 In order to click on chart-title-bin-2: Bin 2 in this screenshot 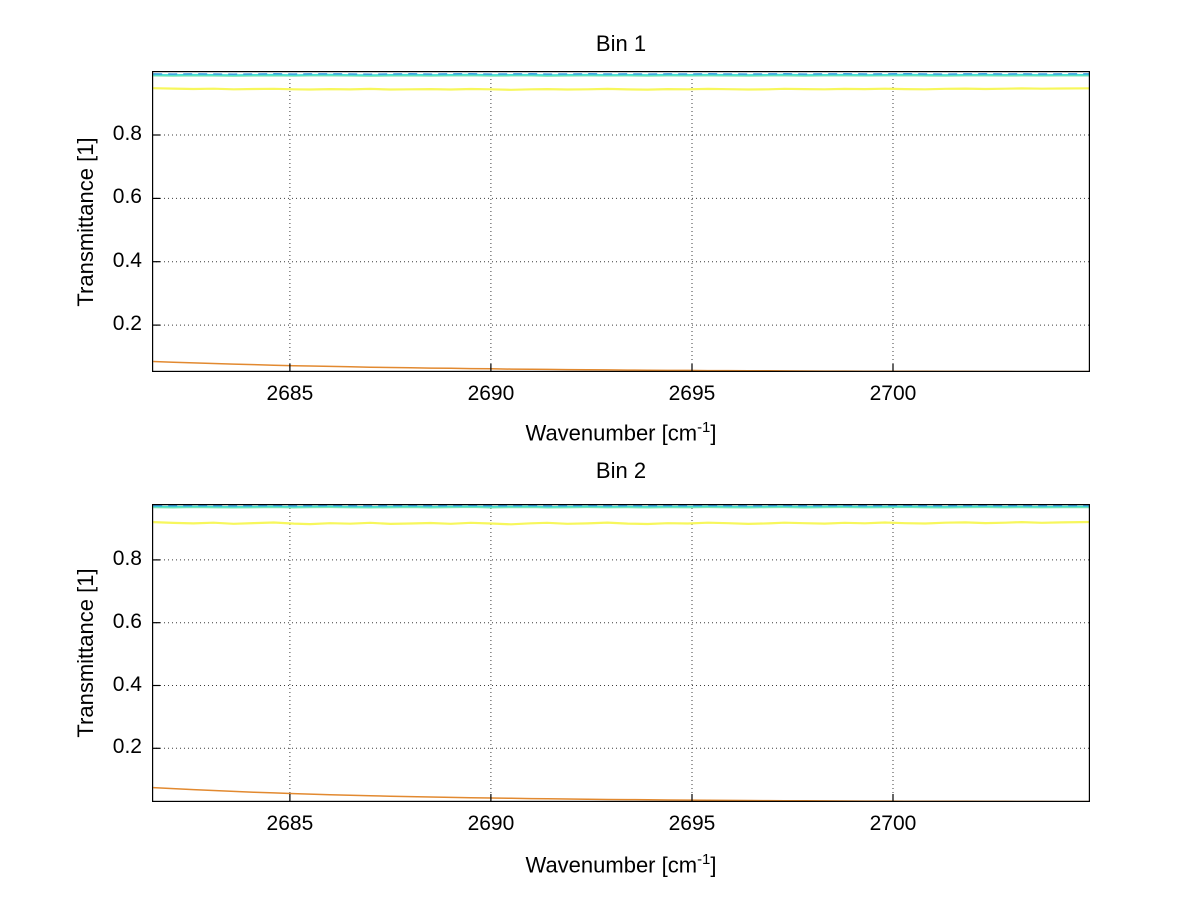, I will do `click(621, 470)`.